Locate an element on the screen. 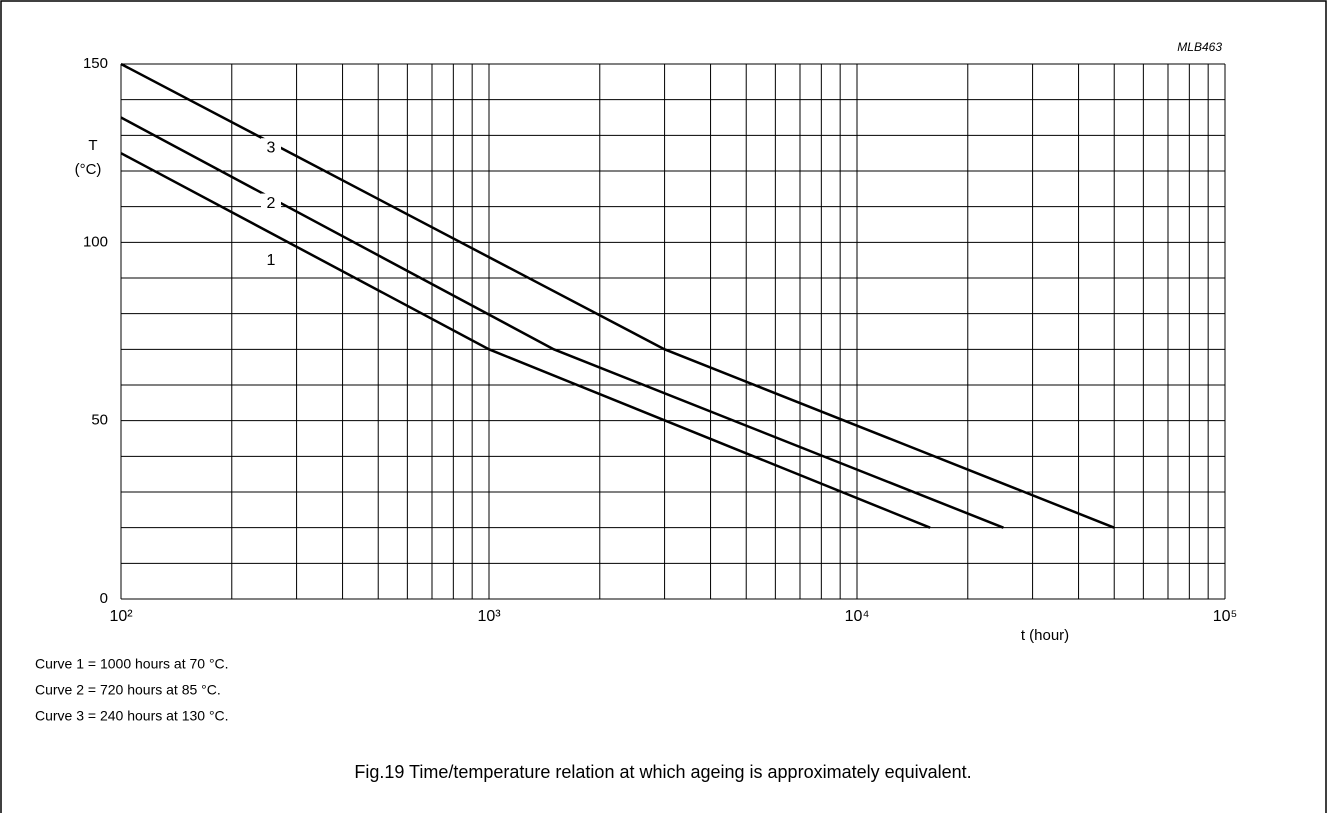  note: Curve 2 = 720 hours at 85 °C. is located at coordinates (128, 690).